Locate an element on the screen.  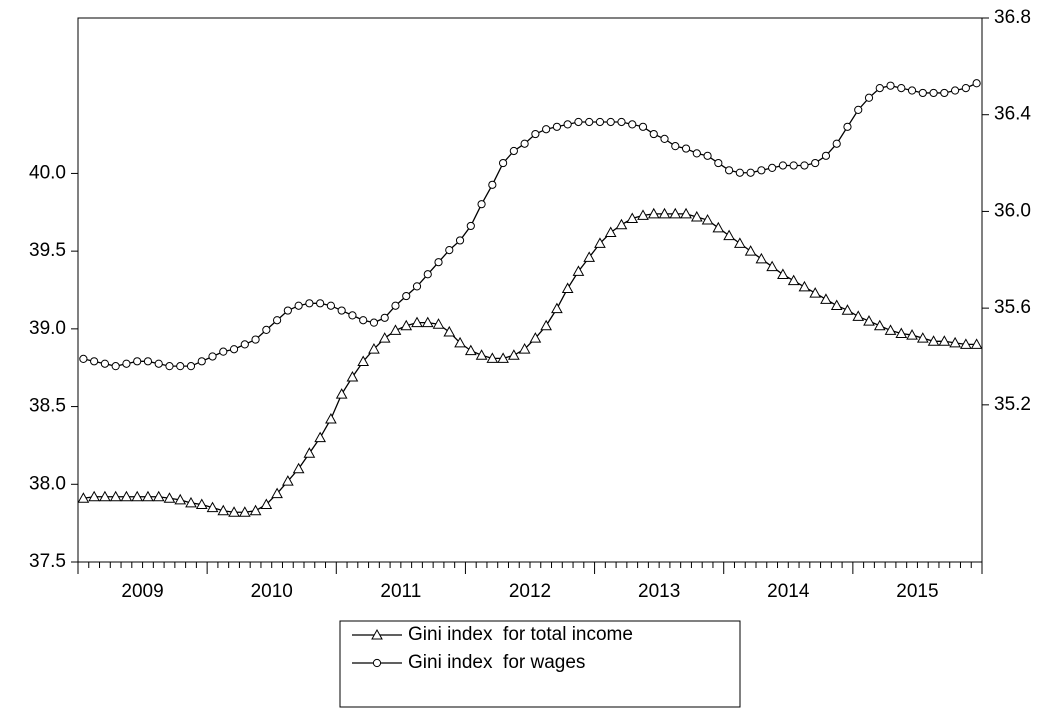
y-tick-label: 39.5 is located at coordinates (47, 250).